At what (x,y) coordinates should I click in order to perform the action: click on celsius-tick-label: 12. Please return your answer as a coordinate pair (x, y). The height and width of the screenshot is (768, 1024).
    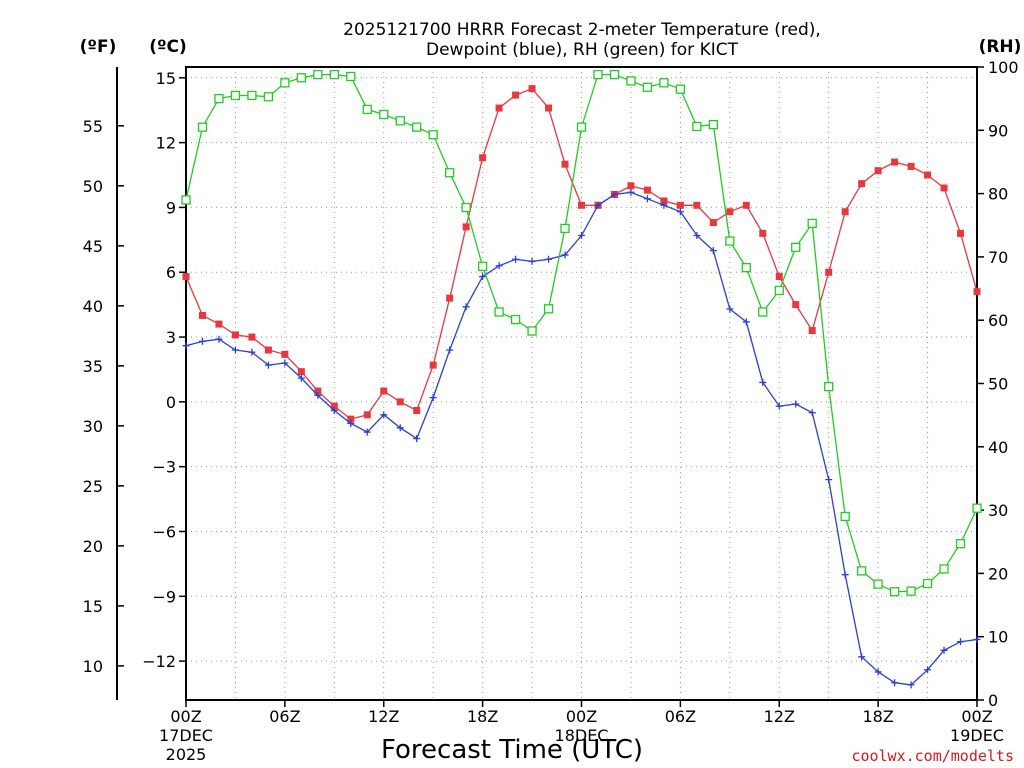
    Looking at the image, I should click on (166, 143).